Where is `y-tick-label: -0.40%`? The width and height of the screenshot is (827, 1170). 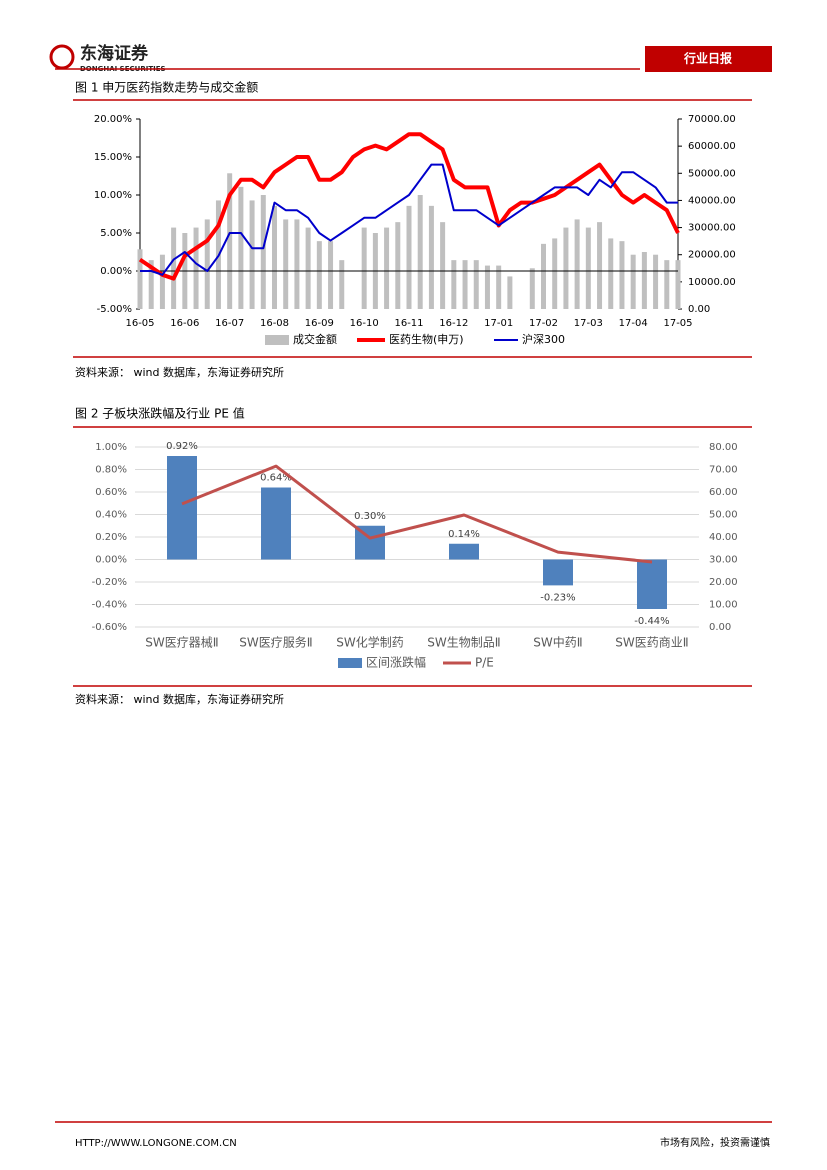 y-tick-label: -0.40% is located at coordinates (109, 605).